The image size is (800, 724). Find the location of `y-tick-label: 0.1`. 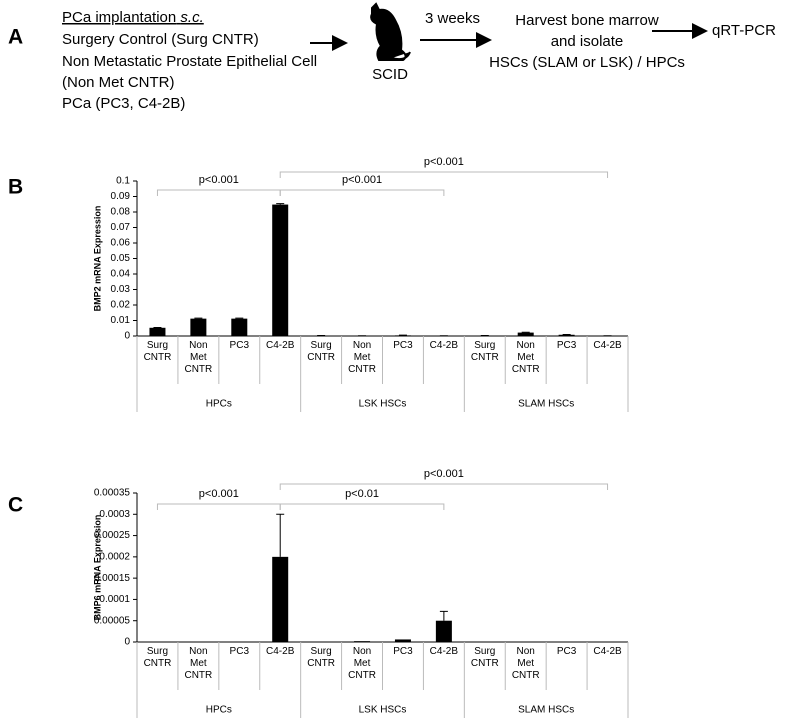

y-tick-label: 0.1 is located at coordinates (123, 181).